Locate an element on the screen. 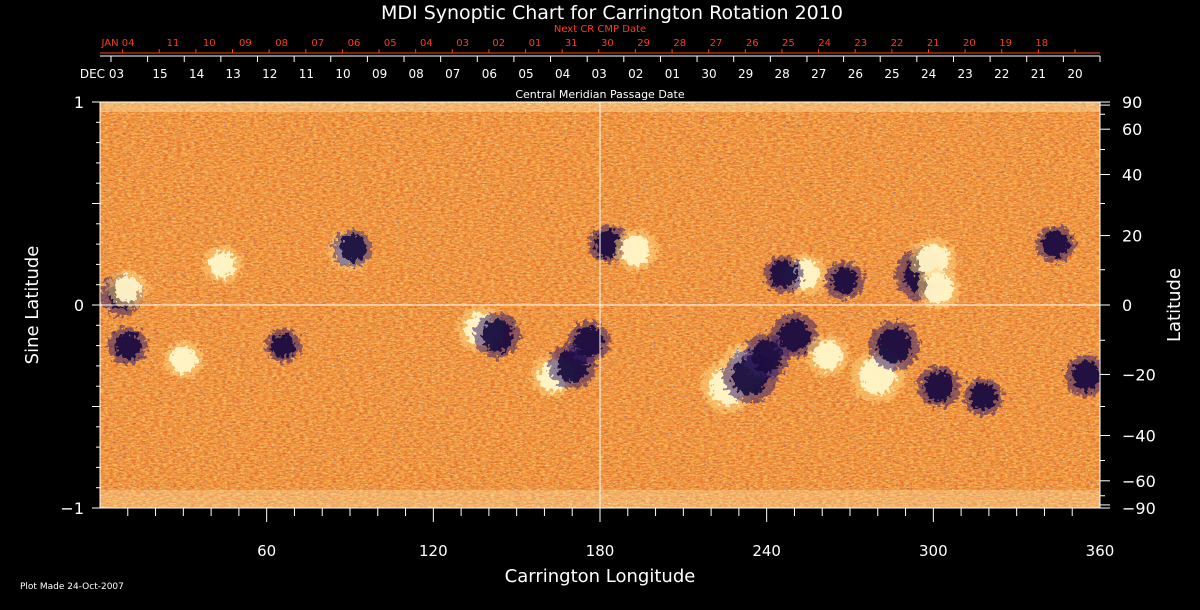  cmp-date-label: 05 is located at coordinates (525, 74).